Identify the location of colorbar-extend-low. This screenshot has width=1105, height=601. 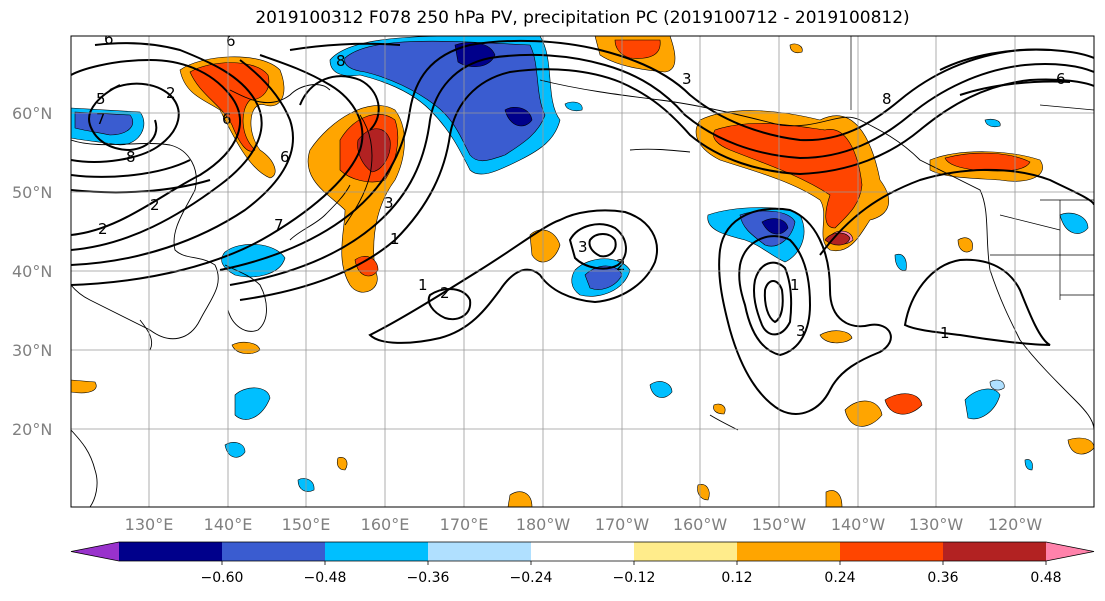
(95, 551).